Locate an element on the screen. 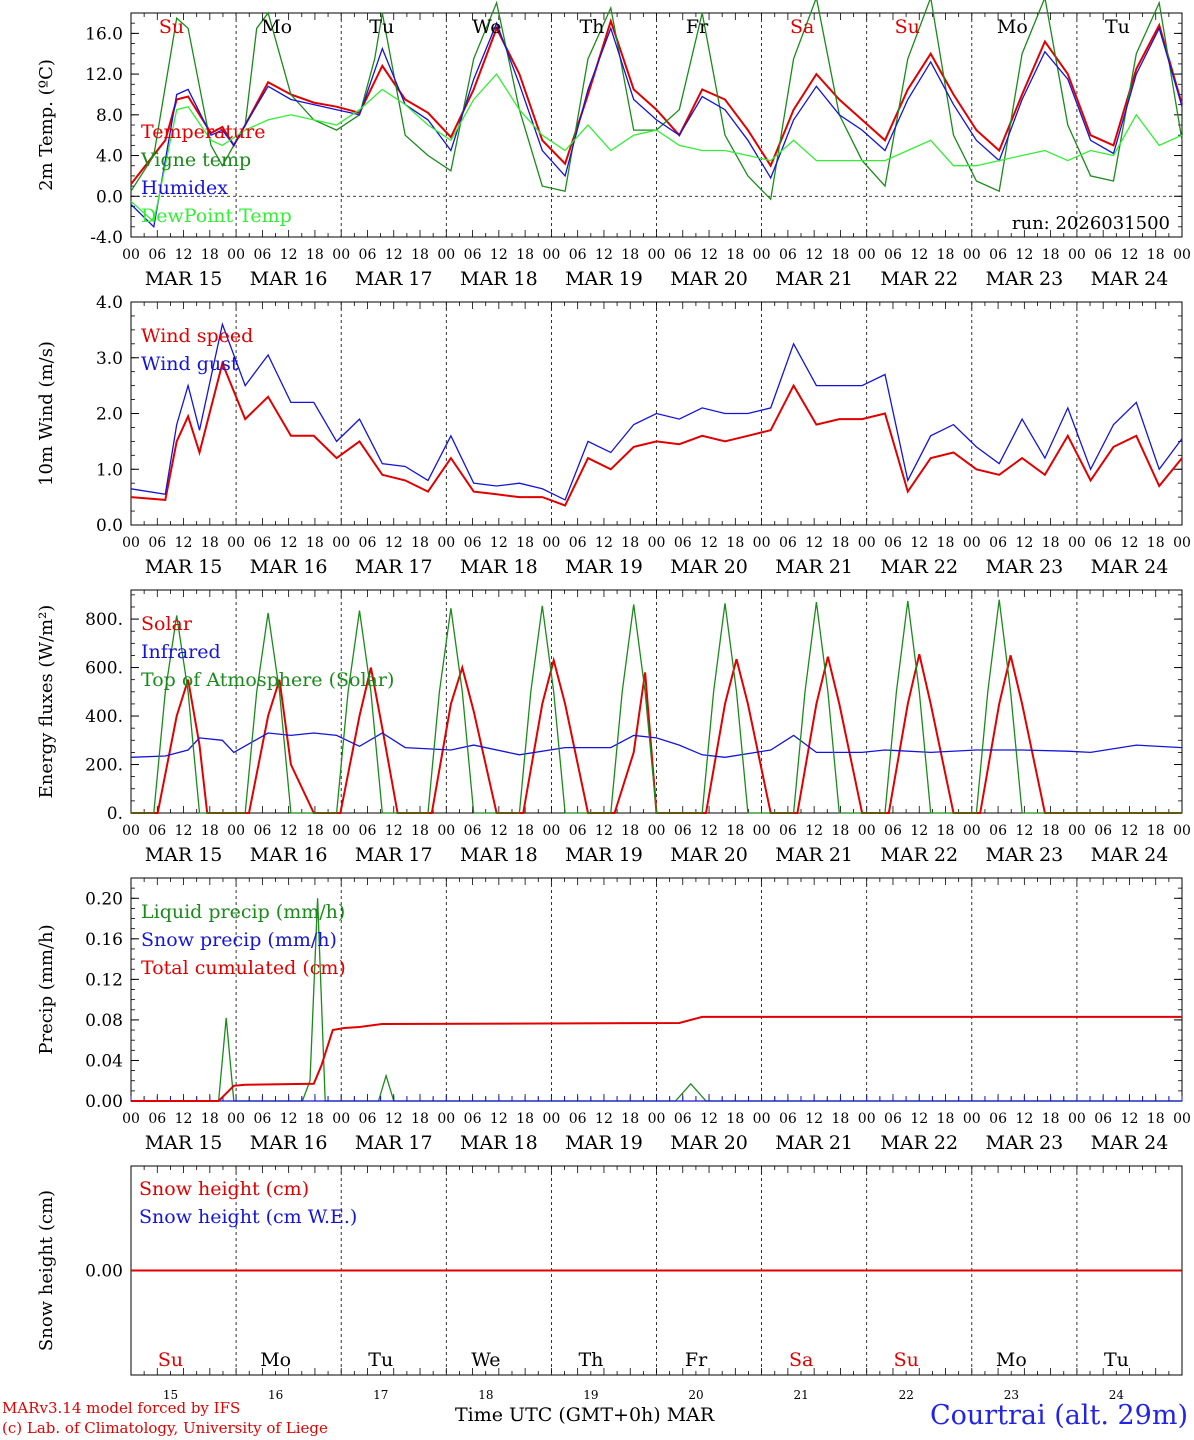 The height and width of the screenshot is (1440, 1194). legend-entry: Wind gust is located at coordinates (190, 364).